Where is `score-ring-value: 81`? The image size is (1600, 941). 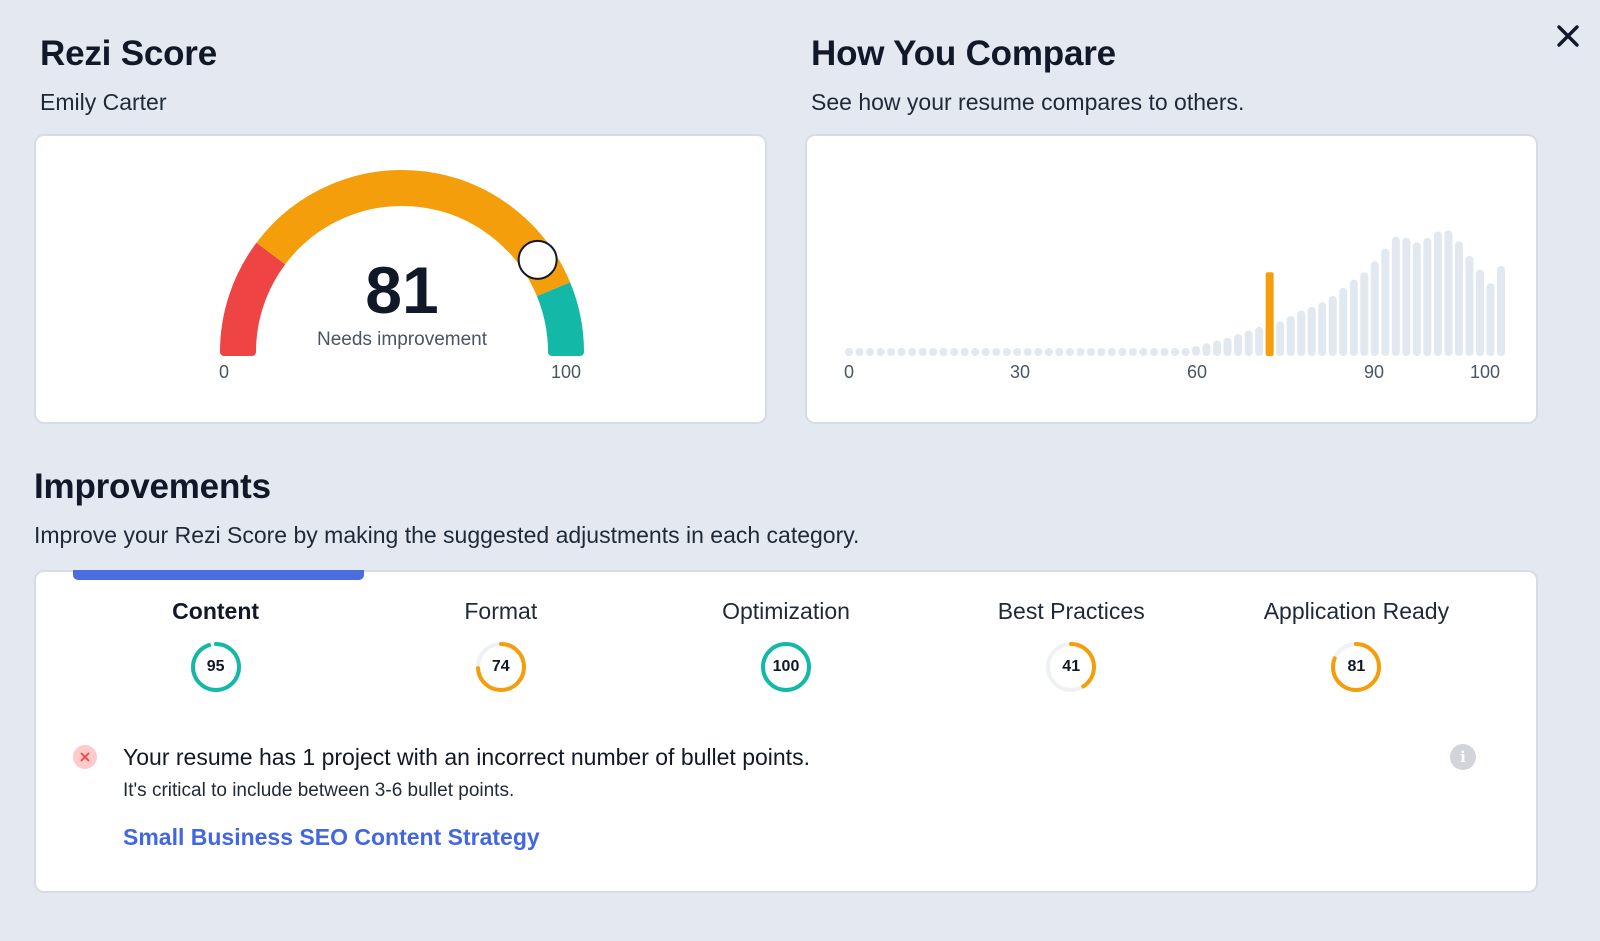 score-ring-value: 81 is located at coordinates (1356, 666).